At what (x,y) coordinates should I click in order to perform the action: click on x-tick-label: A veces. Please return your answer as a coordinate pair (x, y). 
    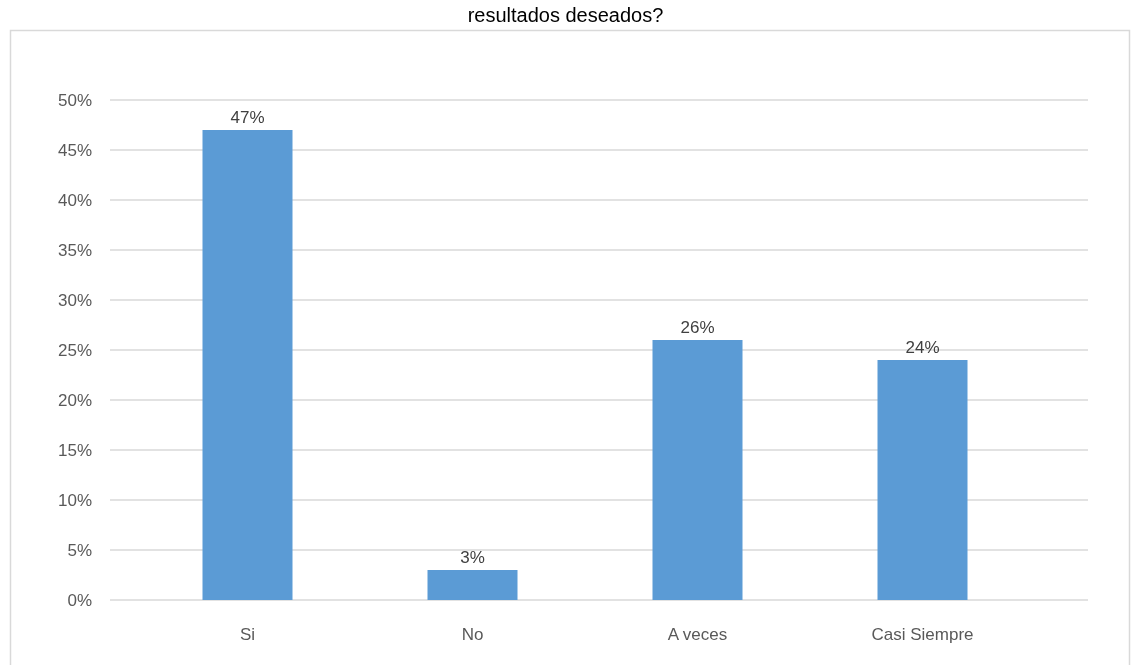
    Looking at the image, I should click on (697, 634).